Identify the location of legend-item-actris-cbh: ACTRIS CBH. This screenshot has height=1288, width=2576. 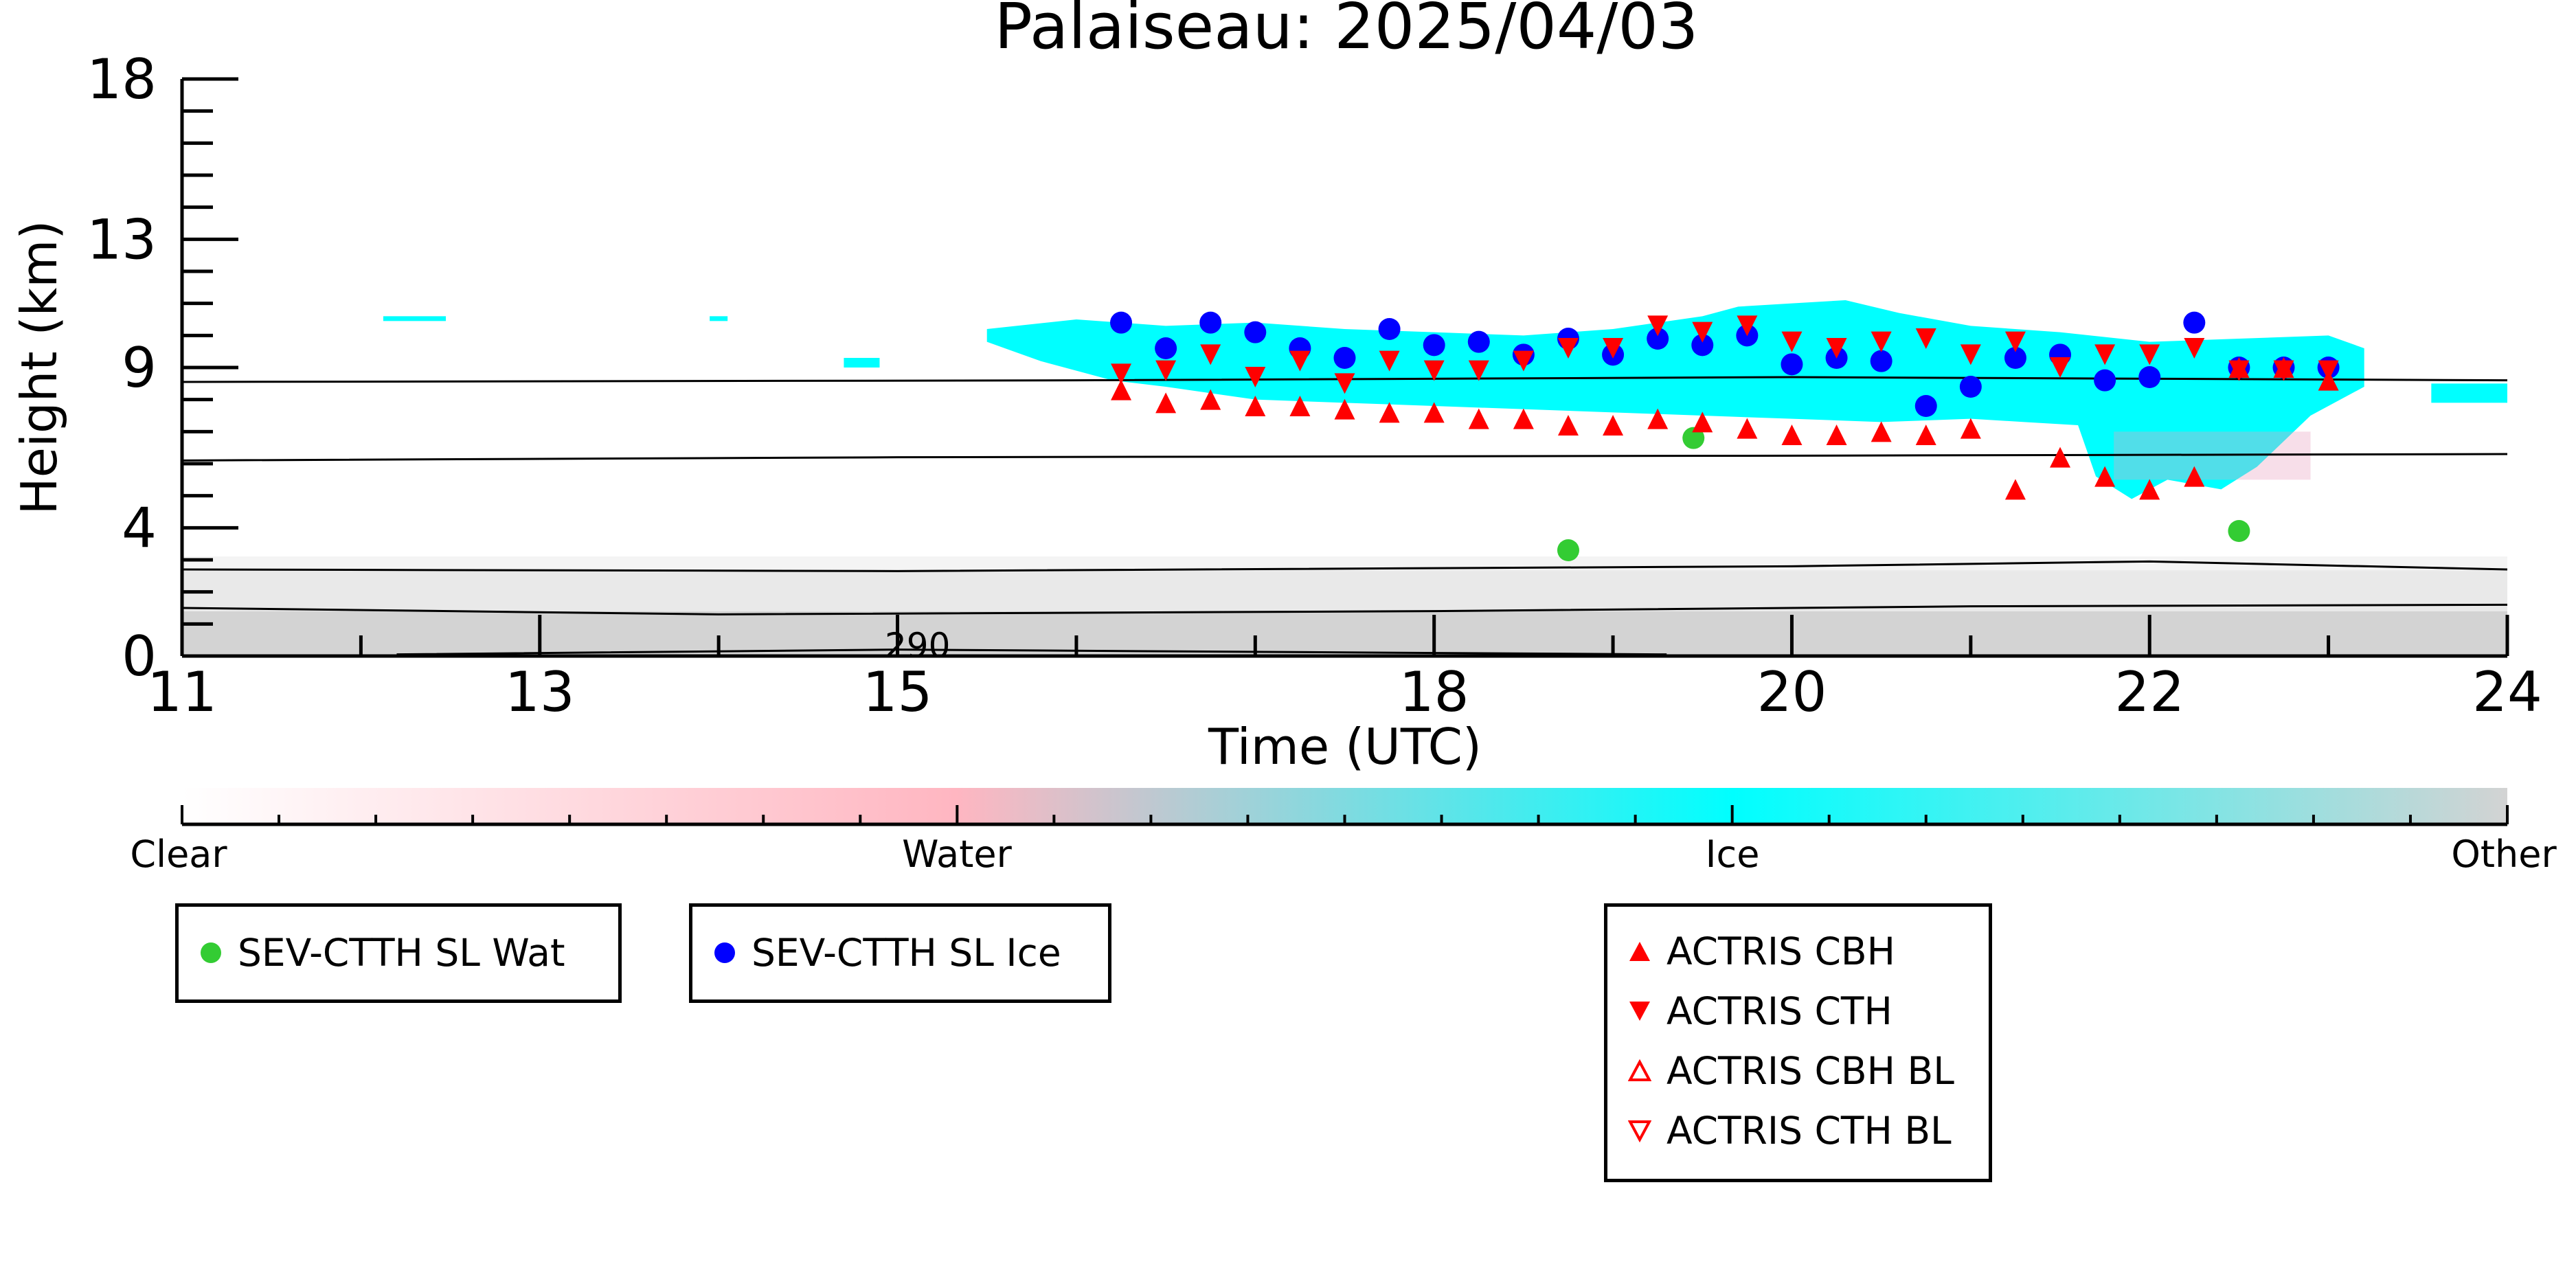
(1761, 951).